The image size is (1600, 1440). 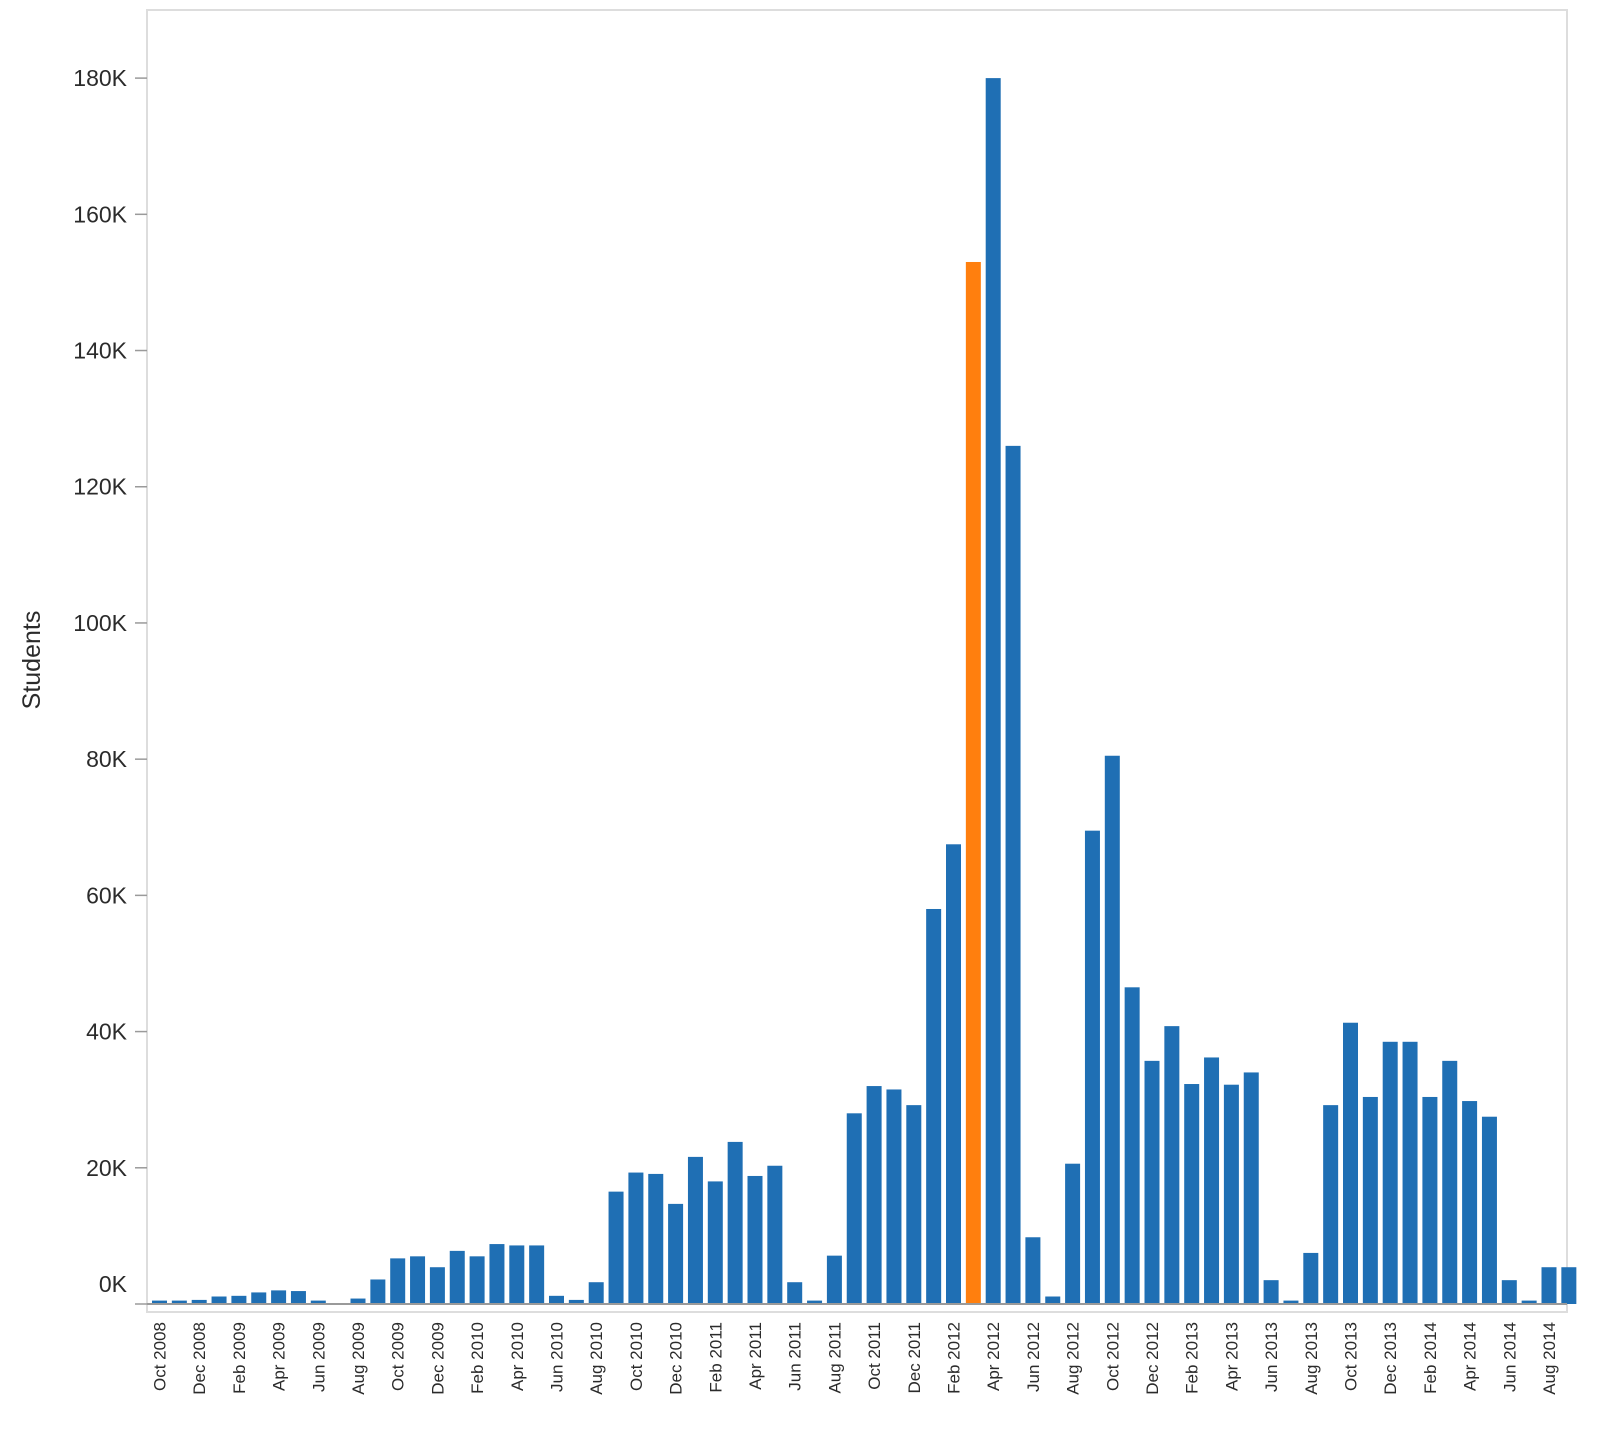 I want to click on x-tick-label: Jun 2012, so click(x=1033, y=1357).